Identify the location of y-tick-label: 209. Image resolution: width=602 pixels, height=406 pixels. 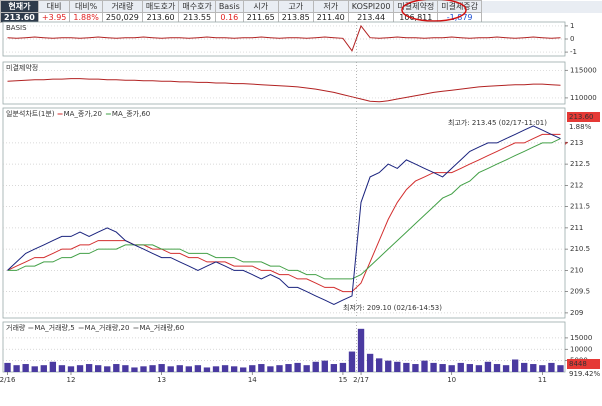
(576, 313).